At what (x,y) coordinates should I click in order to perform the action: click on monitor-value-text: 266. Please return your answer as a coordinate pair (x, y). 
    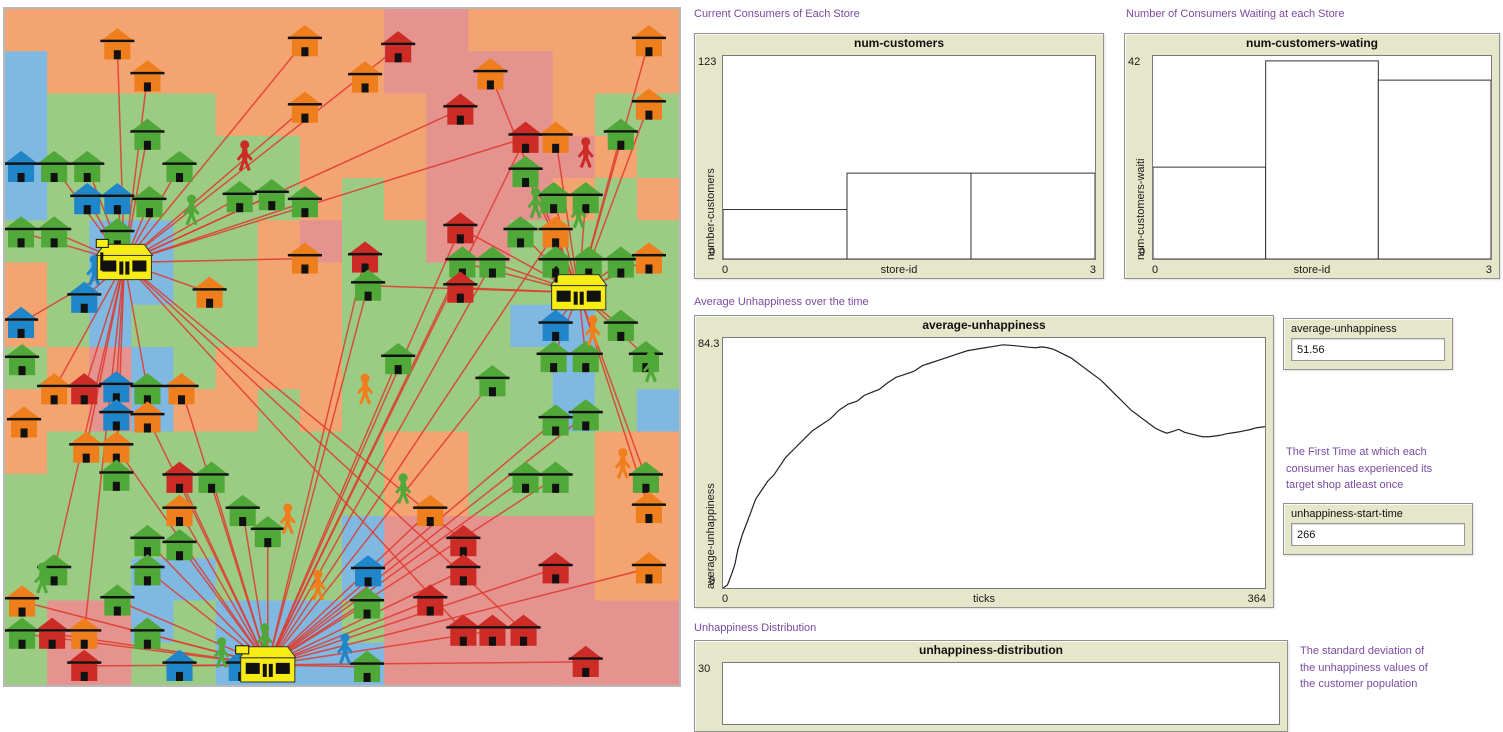
    Looking at the image, I should click on (1306, 534).